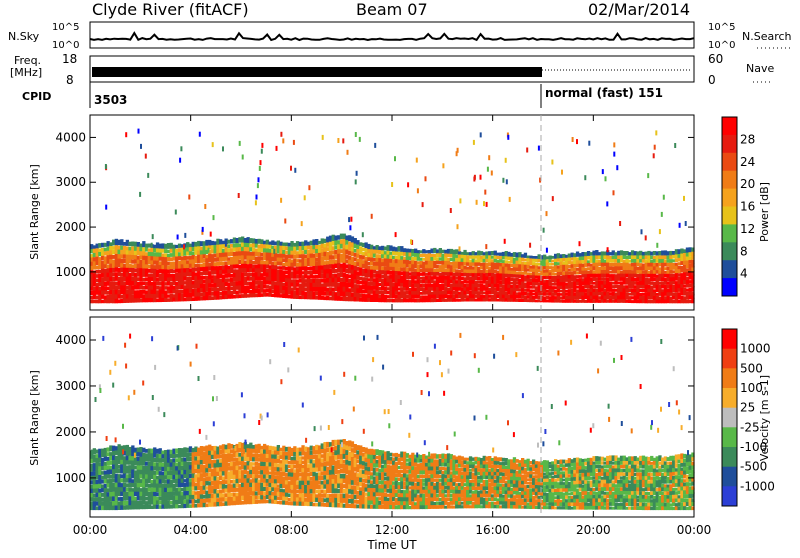  I want to click on freq-label-2: [MHz], so click(26, 72).